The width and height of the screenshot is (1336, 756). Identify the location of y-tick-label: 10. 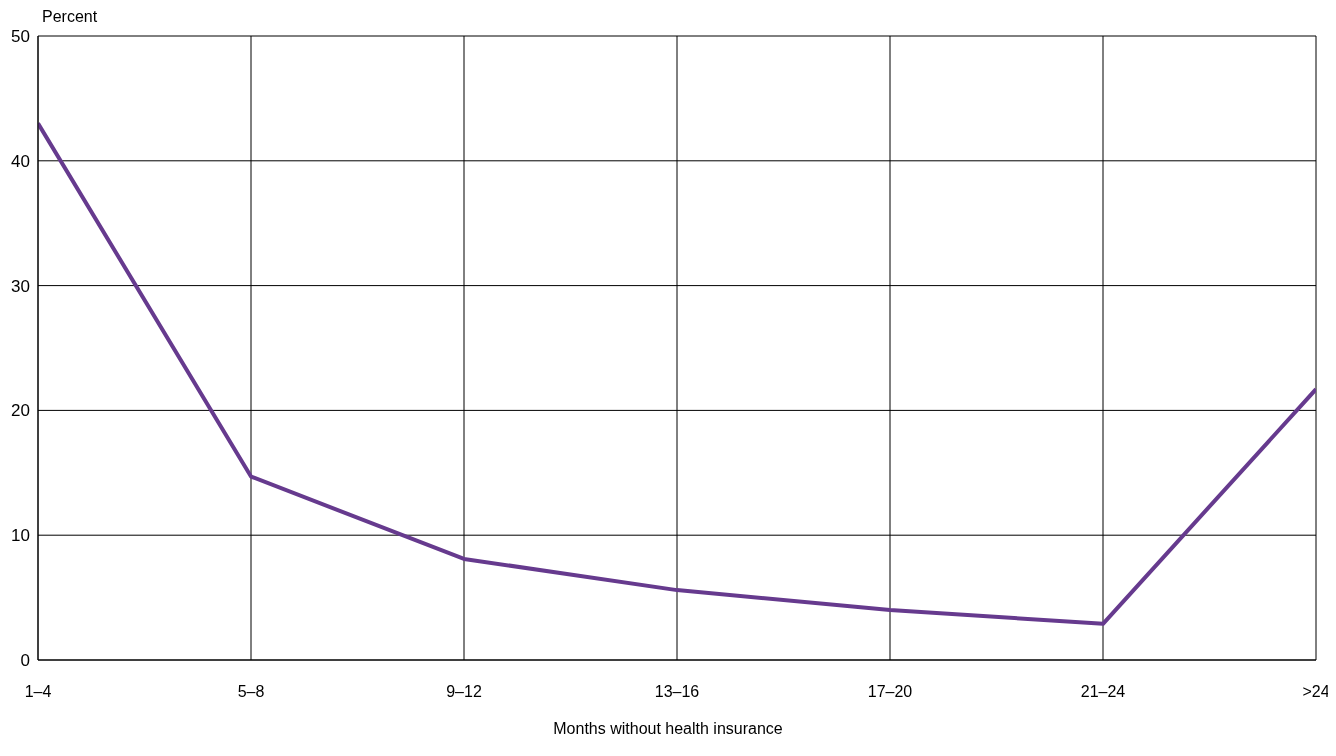
(20, 536).